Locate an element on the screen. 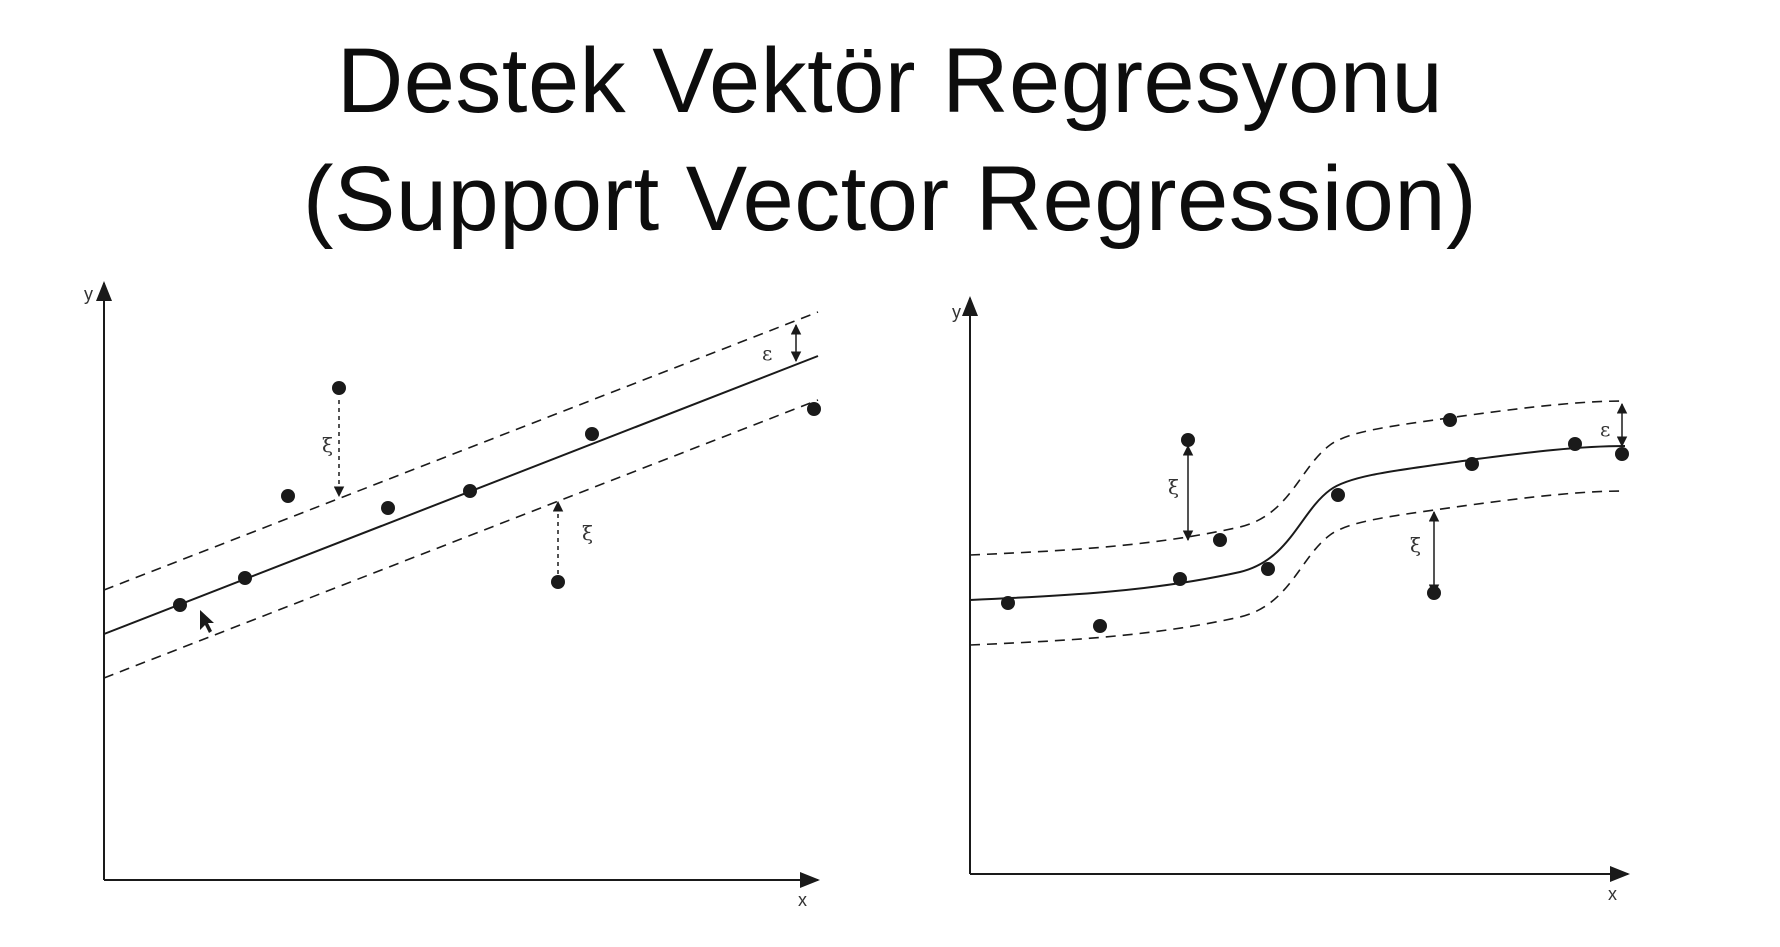 The image size is (1780, 947). linear-y-axis-label: y is located at coordinates (88, 294).